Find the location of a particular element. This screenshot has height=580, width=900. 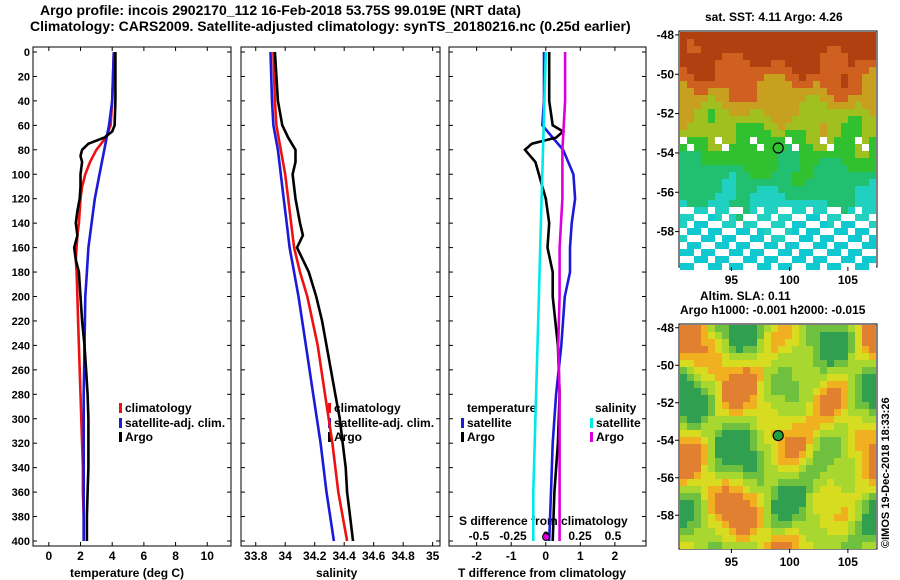

salinity-diff-tick-label: -0.5 is located at coordinates (479, 536).